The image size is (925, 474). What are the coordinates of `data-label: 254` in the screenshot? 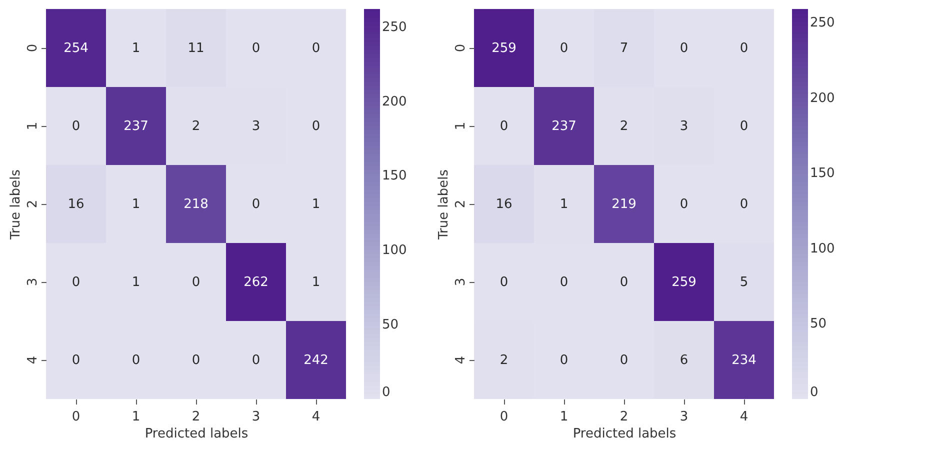 It's located at (76, 48).